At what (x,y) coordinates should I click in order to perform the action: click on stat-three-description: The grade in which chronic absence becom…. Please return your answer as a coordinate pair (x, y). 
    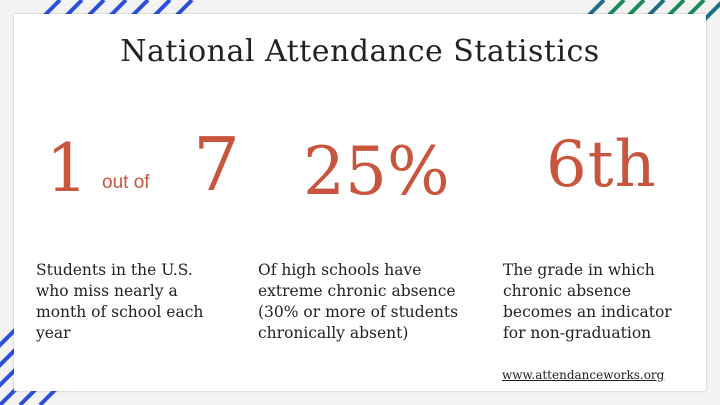
    Looking at the image, I should click on (587, 301).